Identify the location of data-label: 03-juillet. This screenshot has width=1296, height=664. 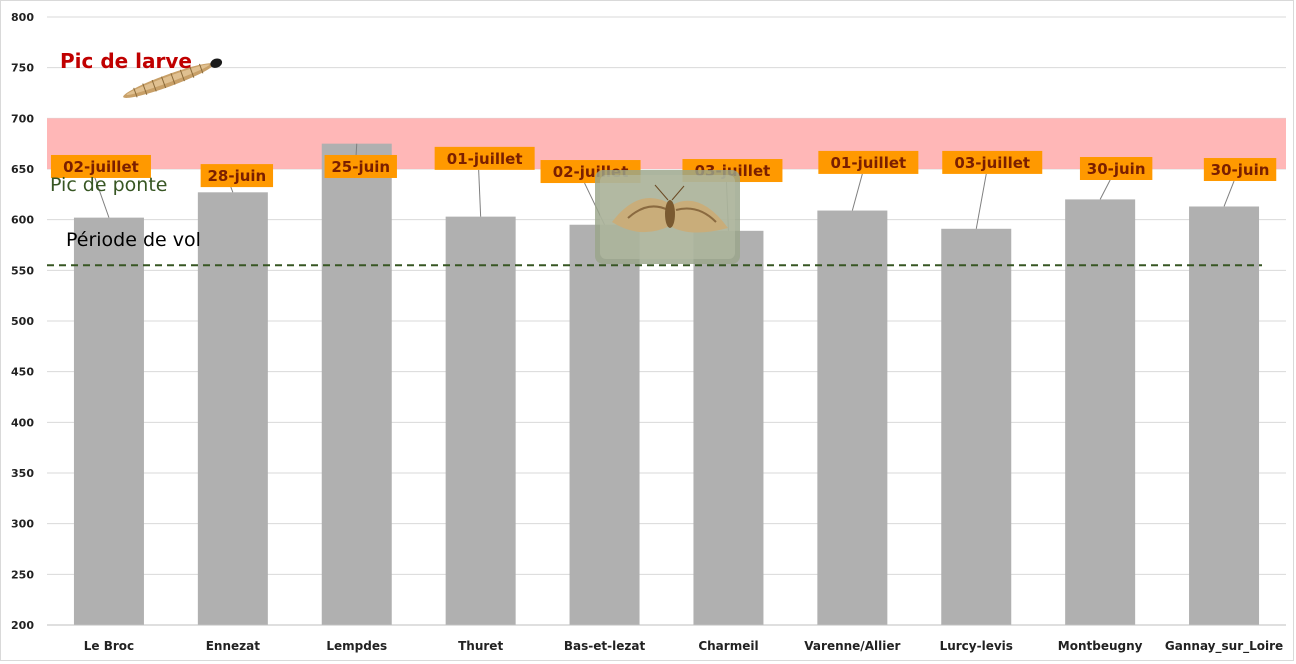
(992, 163).